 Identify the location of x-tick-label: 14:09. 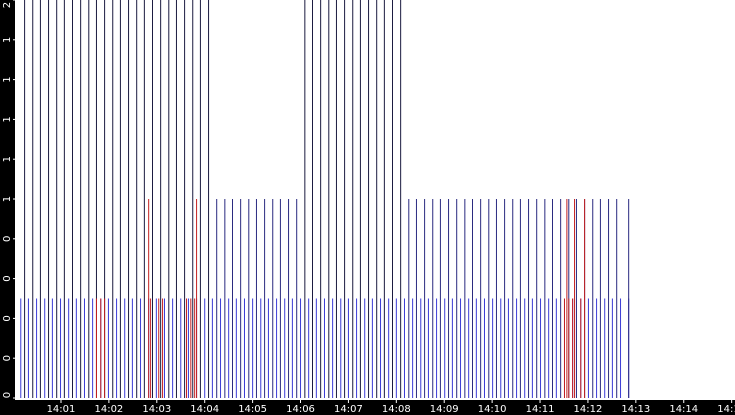
(444, 409).